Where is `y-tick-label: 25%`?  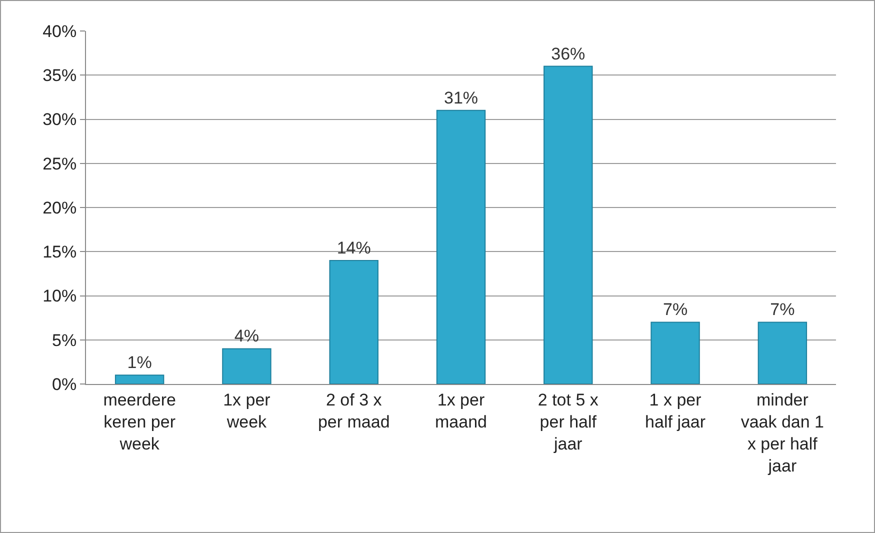
y-tick-label: 25% is located at coordinates (59, 164).